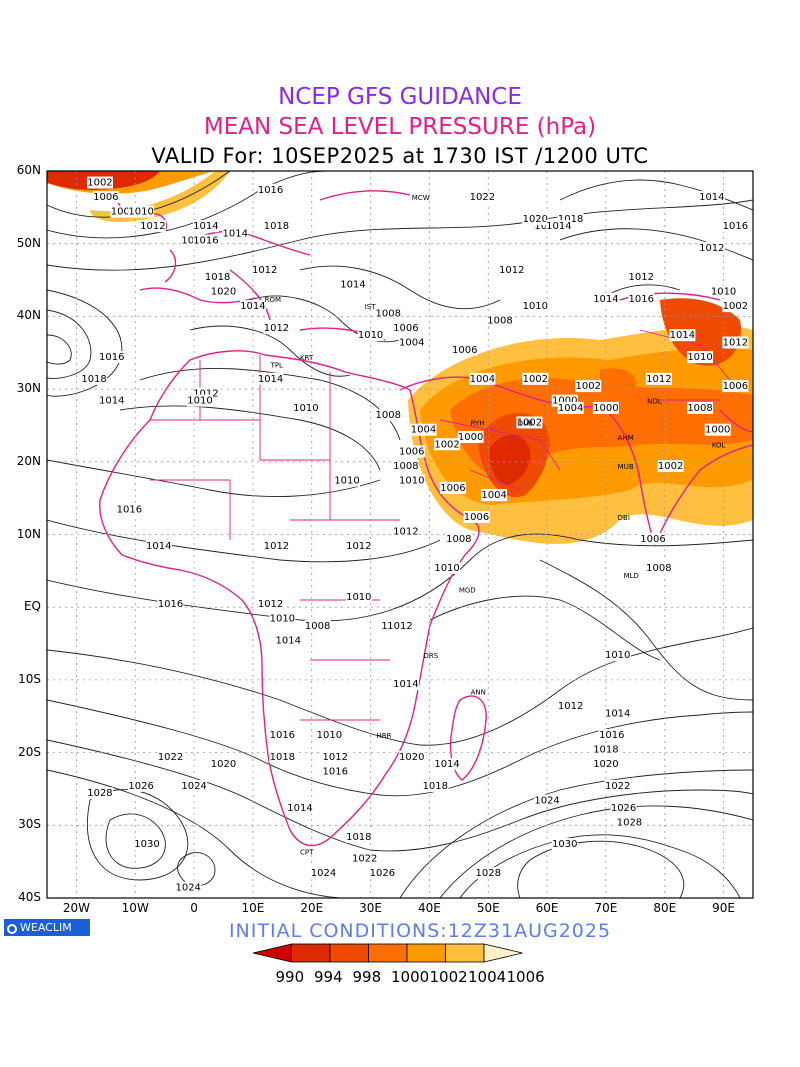 The height and width of the screenshot is (1067, 800). Describe the element at coordinates (29, 678) in the screenshot. I see `lat-label: 10S` at that location.